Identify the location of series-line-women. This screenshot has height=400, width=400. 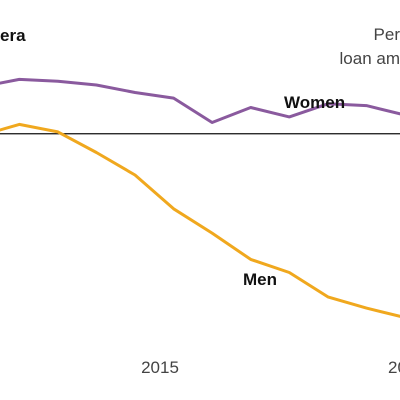
(200, 100).